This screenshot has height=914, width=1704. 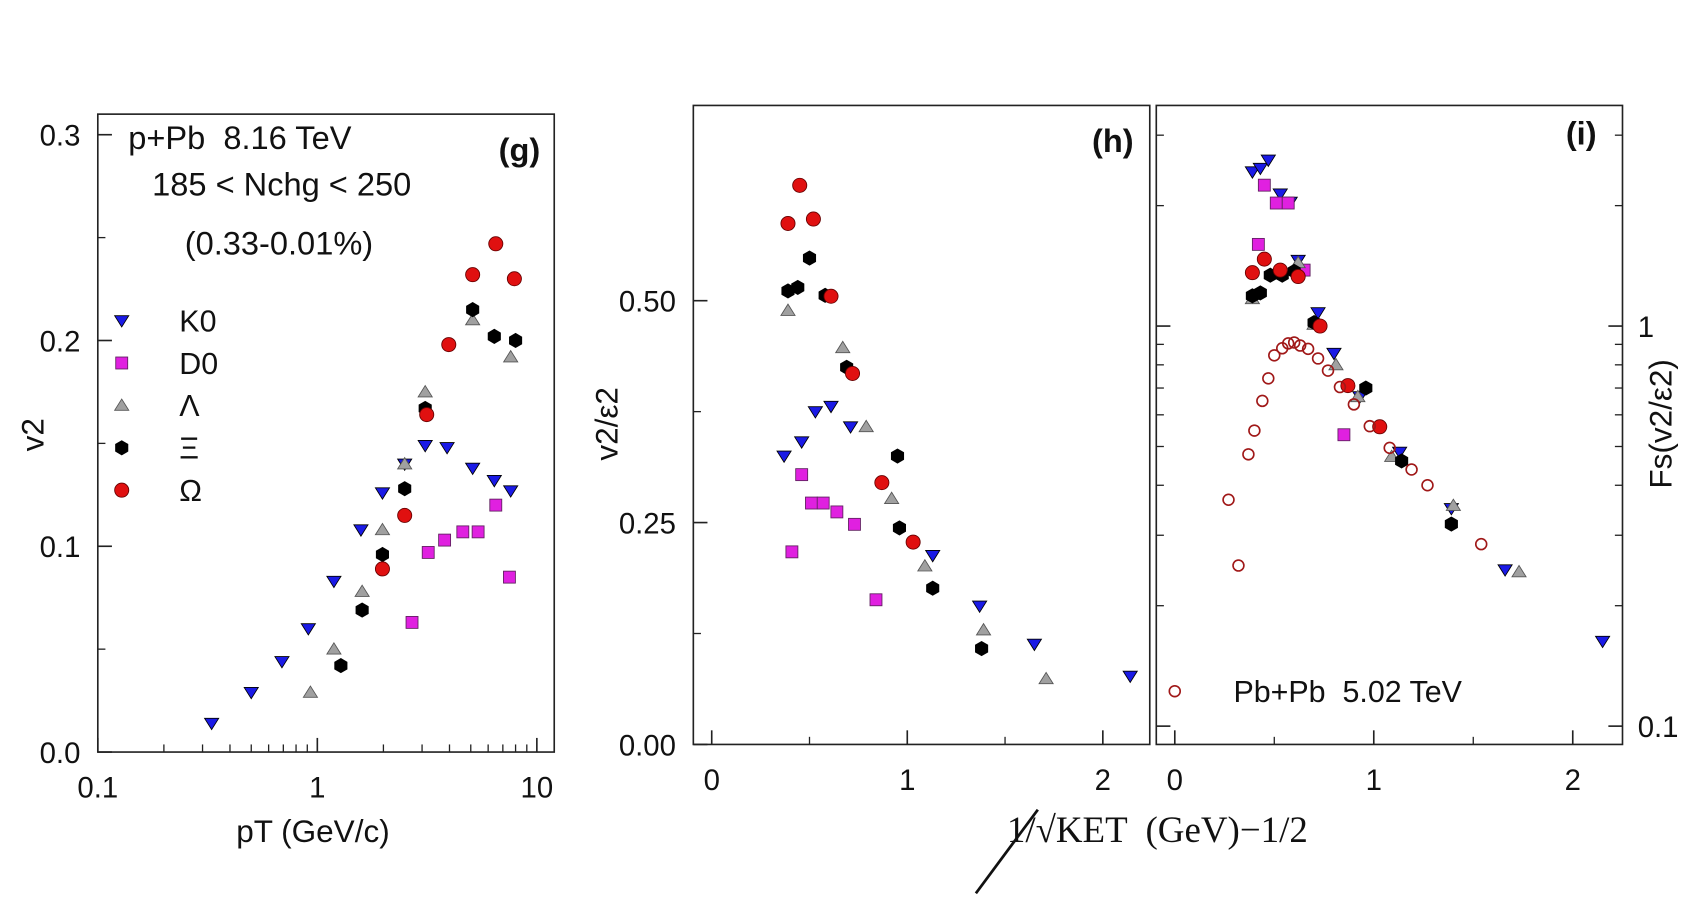 What do you see at coordinates (60, 341) in the screenshot?
I see `y-tick-label: 0.2` at bounding box center [60, 341].